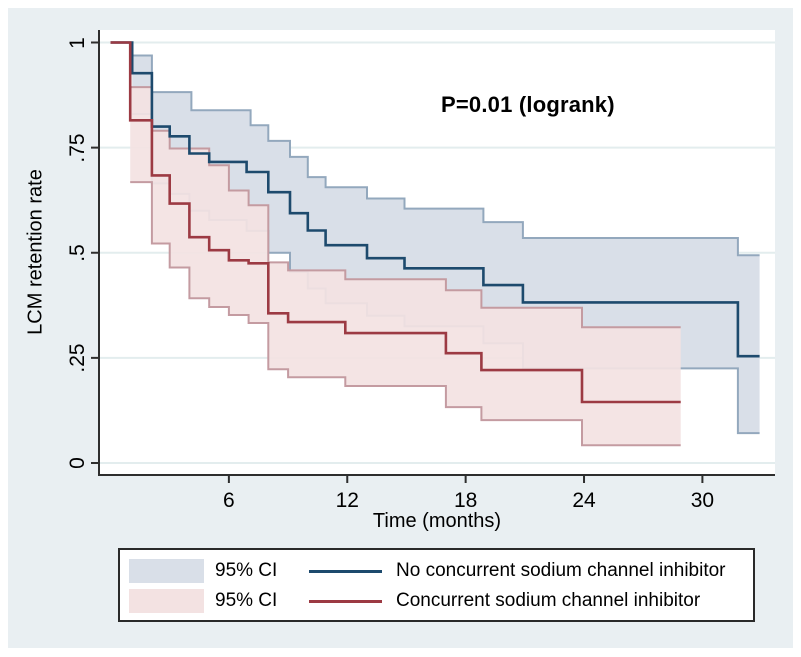 Image resolution: width=801 pixels, height=657 pixels. I want to click on legend-ci-swatch-pink, so click(166, 601).